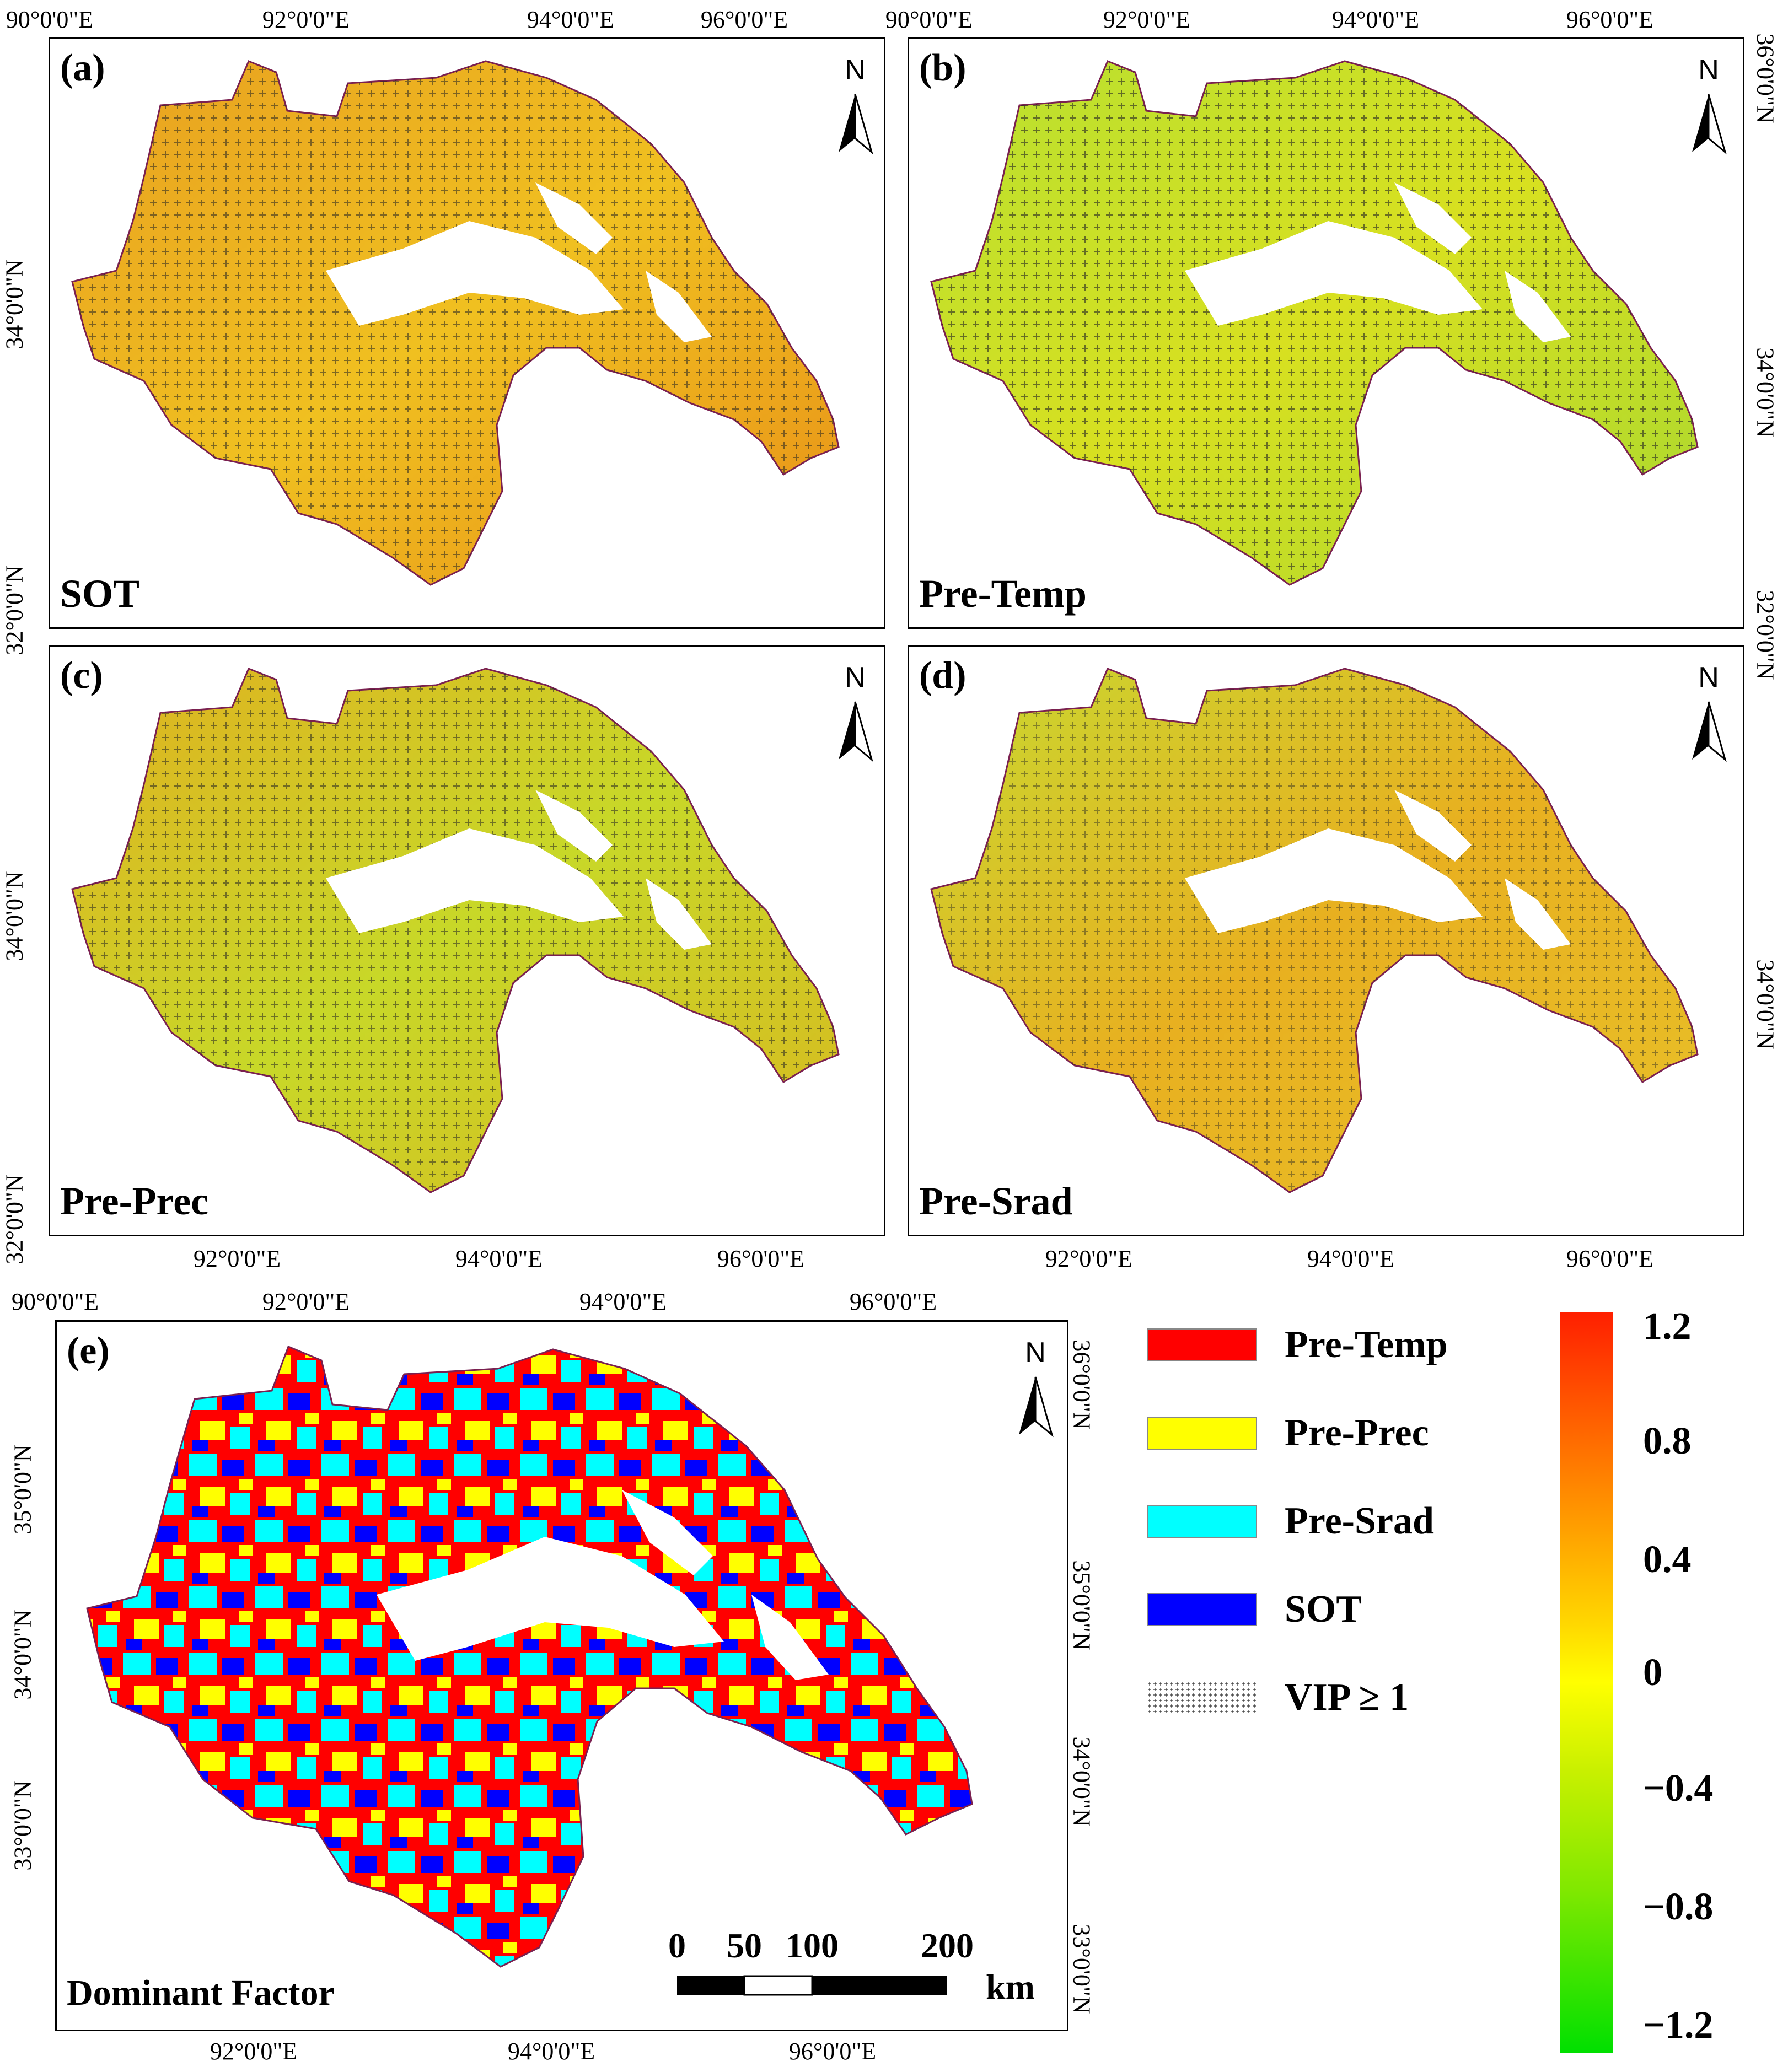 The image size is (1788, 2072). What do you see at coordinates (1147, 19) in the screenshot?
I see `tick-lon-92-b: 92°0'0"E` at bounding box center [1147, 19].